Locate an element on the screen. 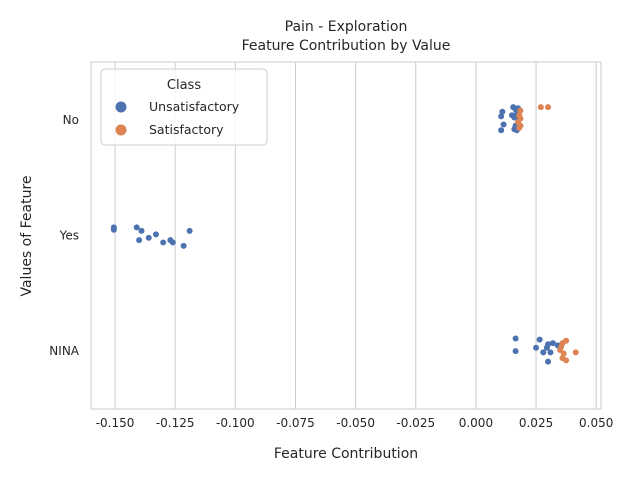  legend-title: Class is located at coordinates (184, 85).